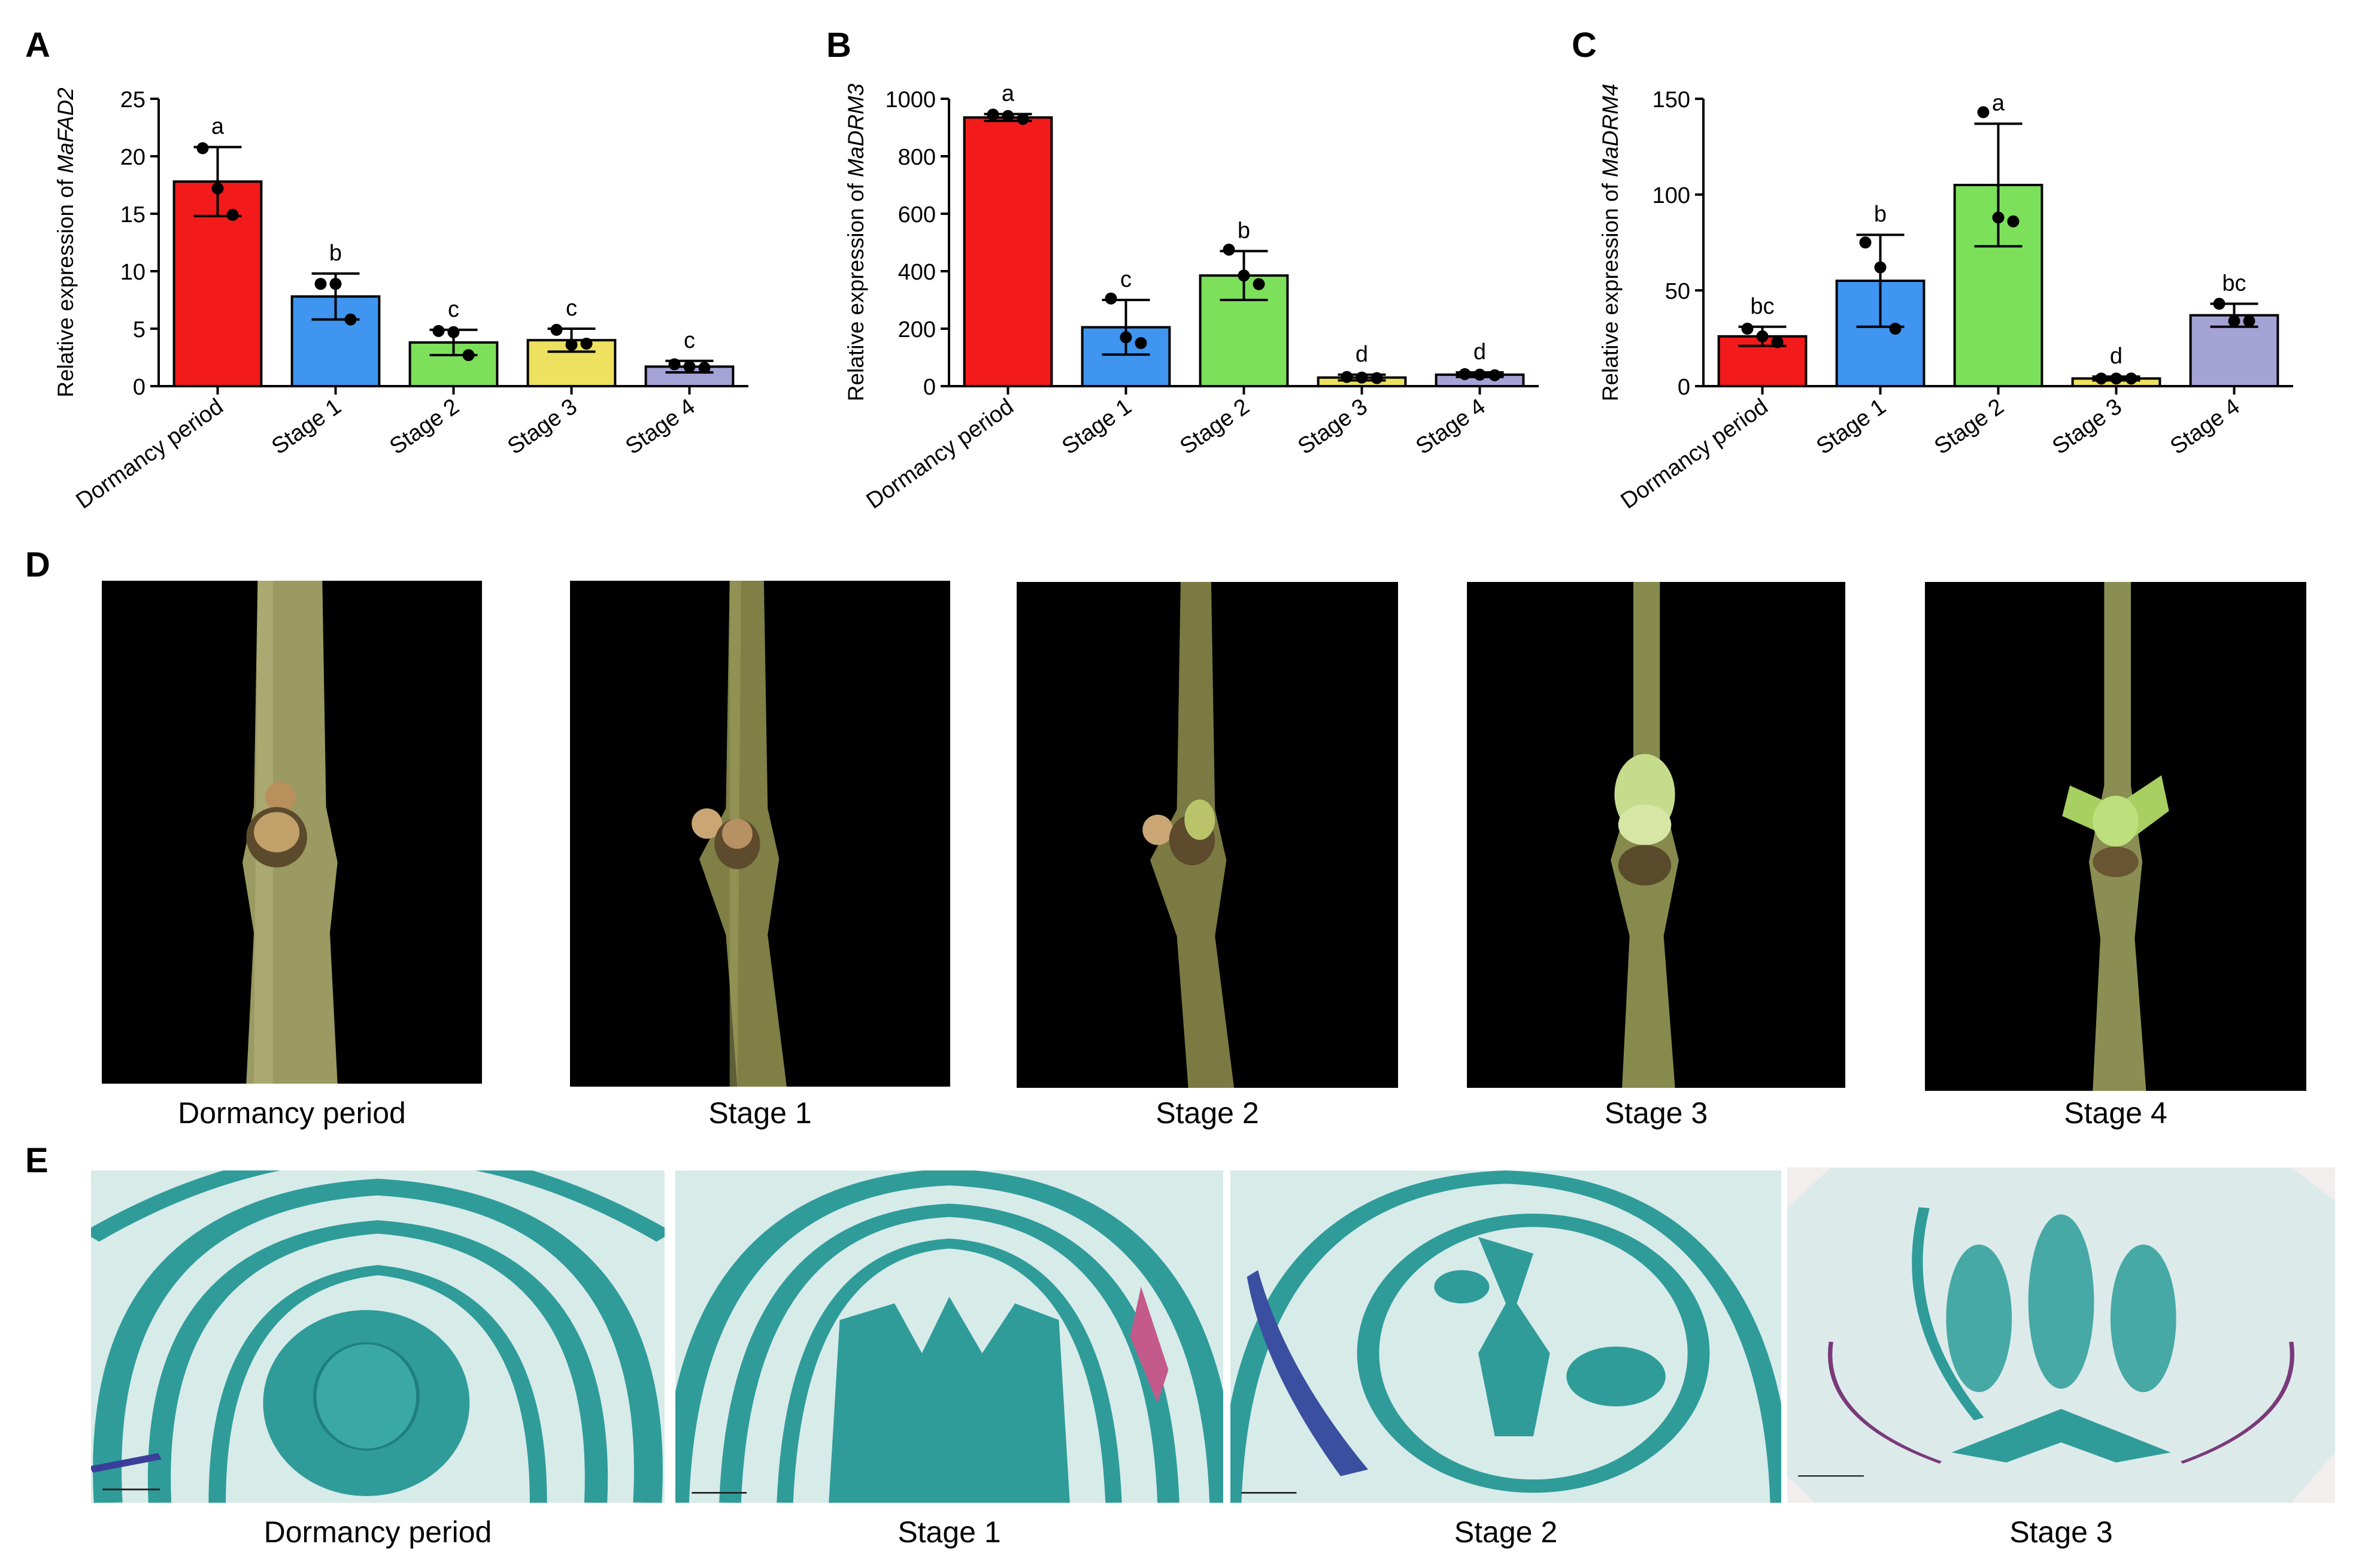  What do you see at coordinates (917, 329) in the screenshot?
I see `y-tick-label: 200` at bounding box center [917, 329].